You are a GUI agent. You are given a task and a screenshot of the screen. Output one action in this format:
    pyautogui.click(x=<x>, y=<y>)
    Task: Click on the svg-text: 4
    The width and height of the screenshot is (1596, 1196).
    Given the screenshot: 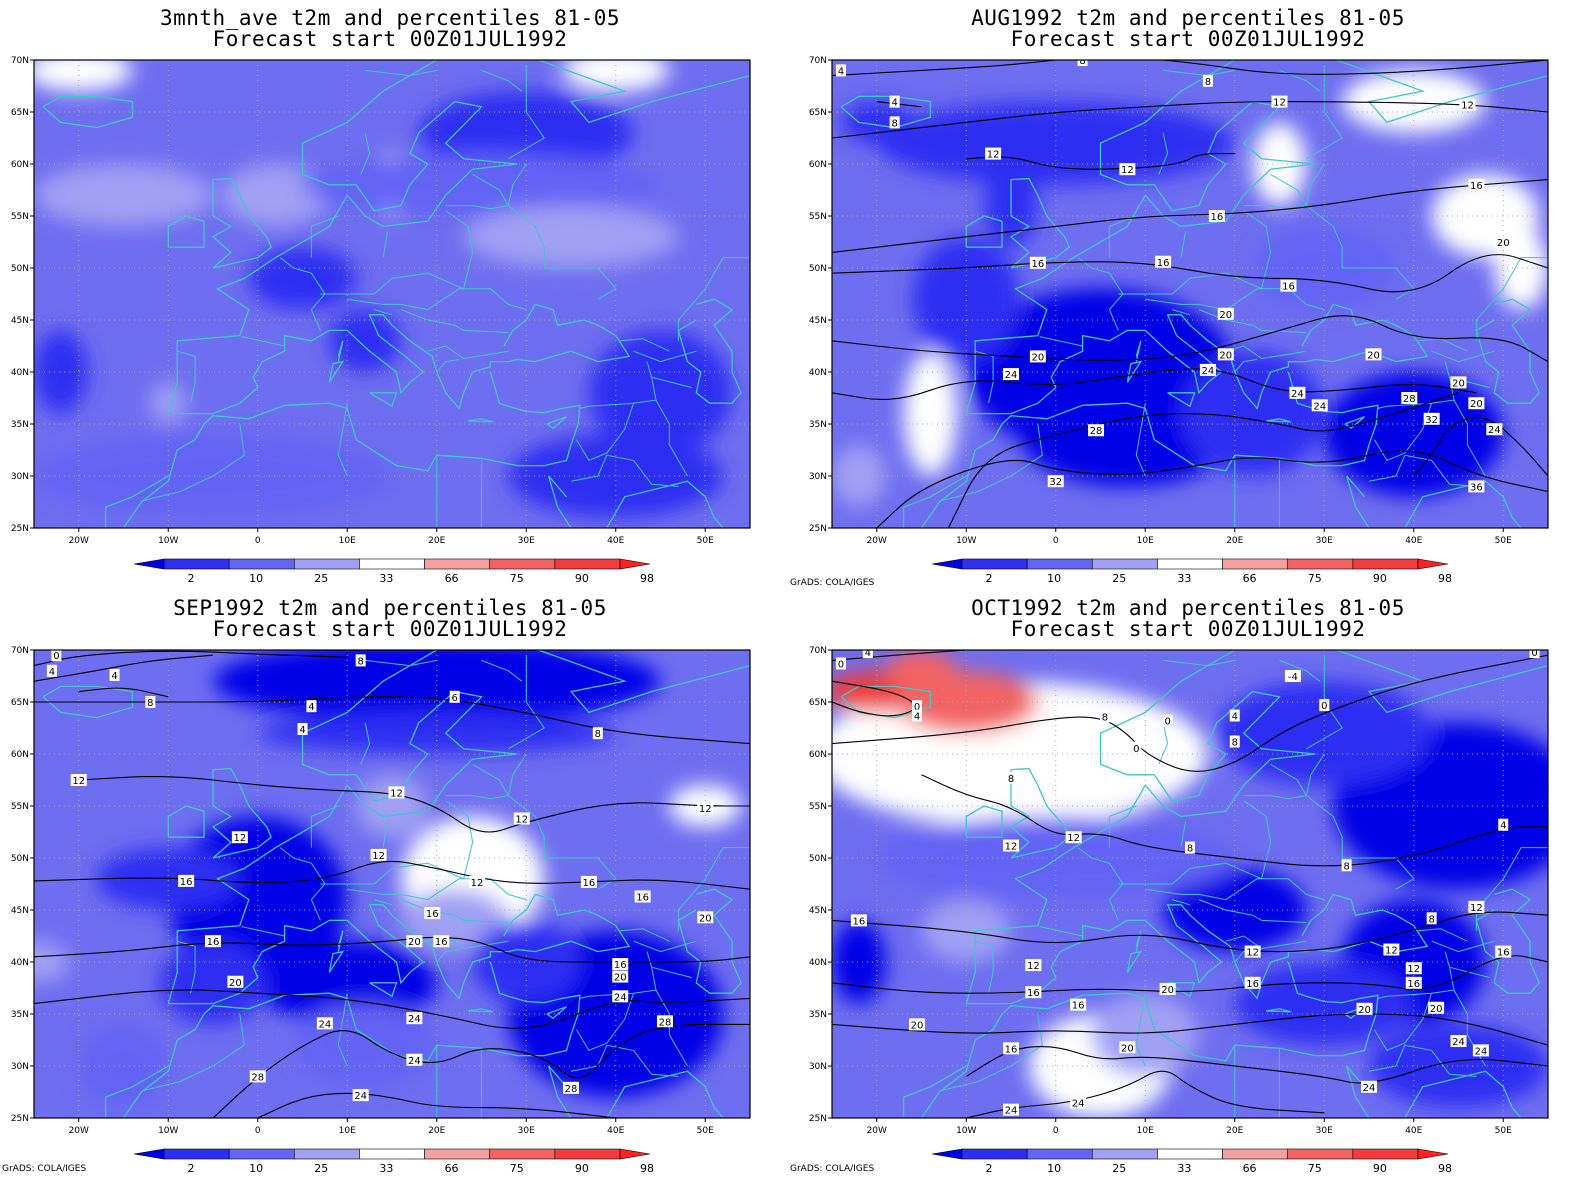 What is the action you would take?
    pyautogui.click(x=311, y=707)
    